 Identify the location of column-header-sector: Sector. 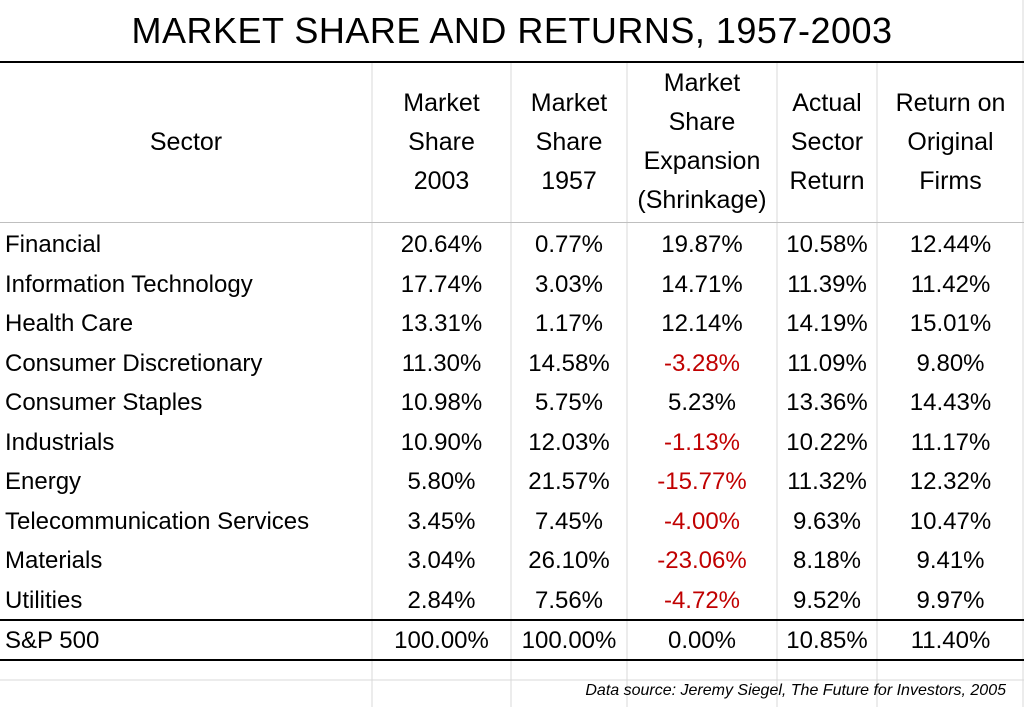
(186, 142).